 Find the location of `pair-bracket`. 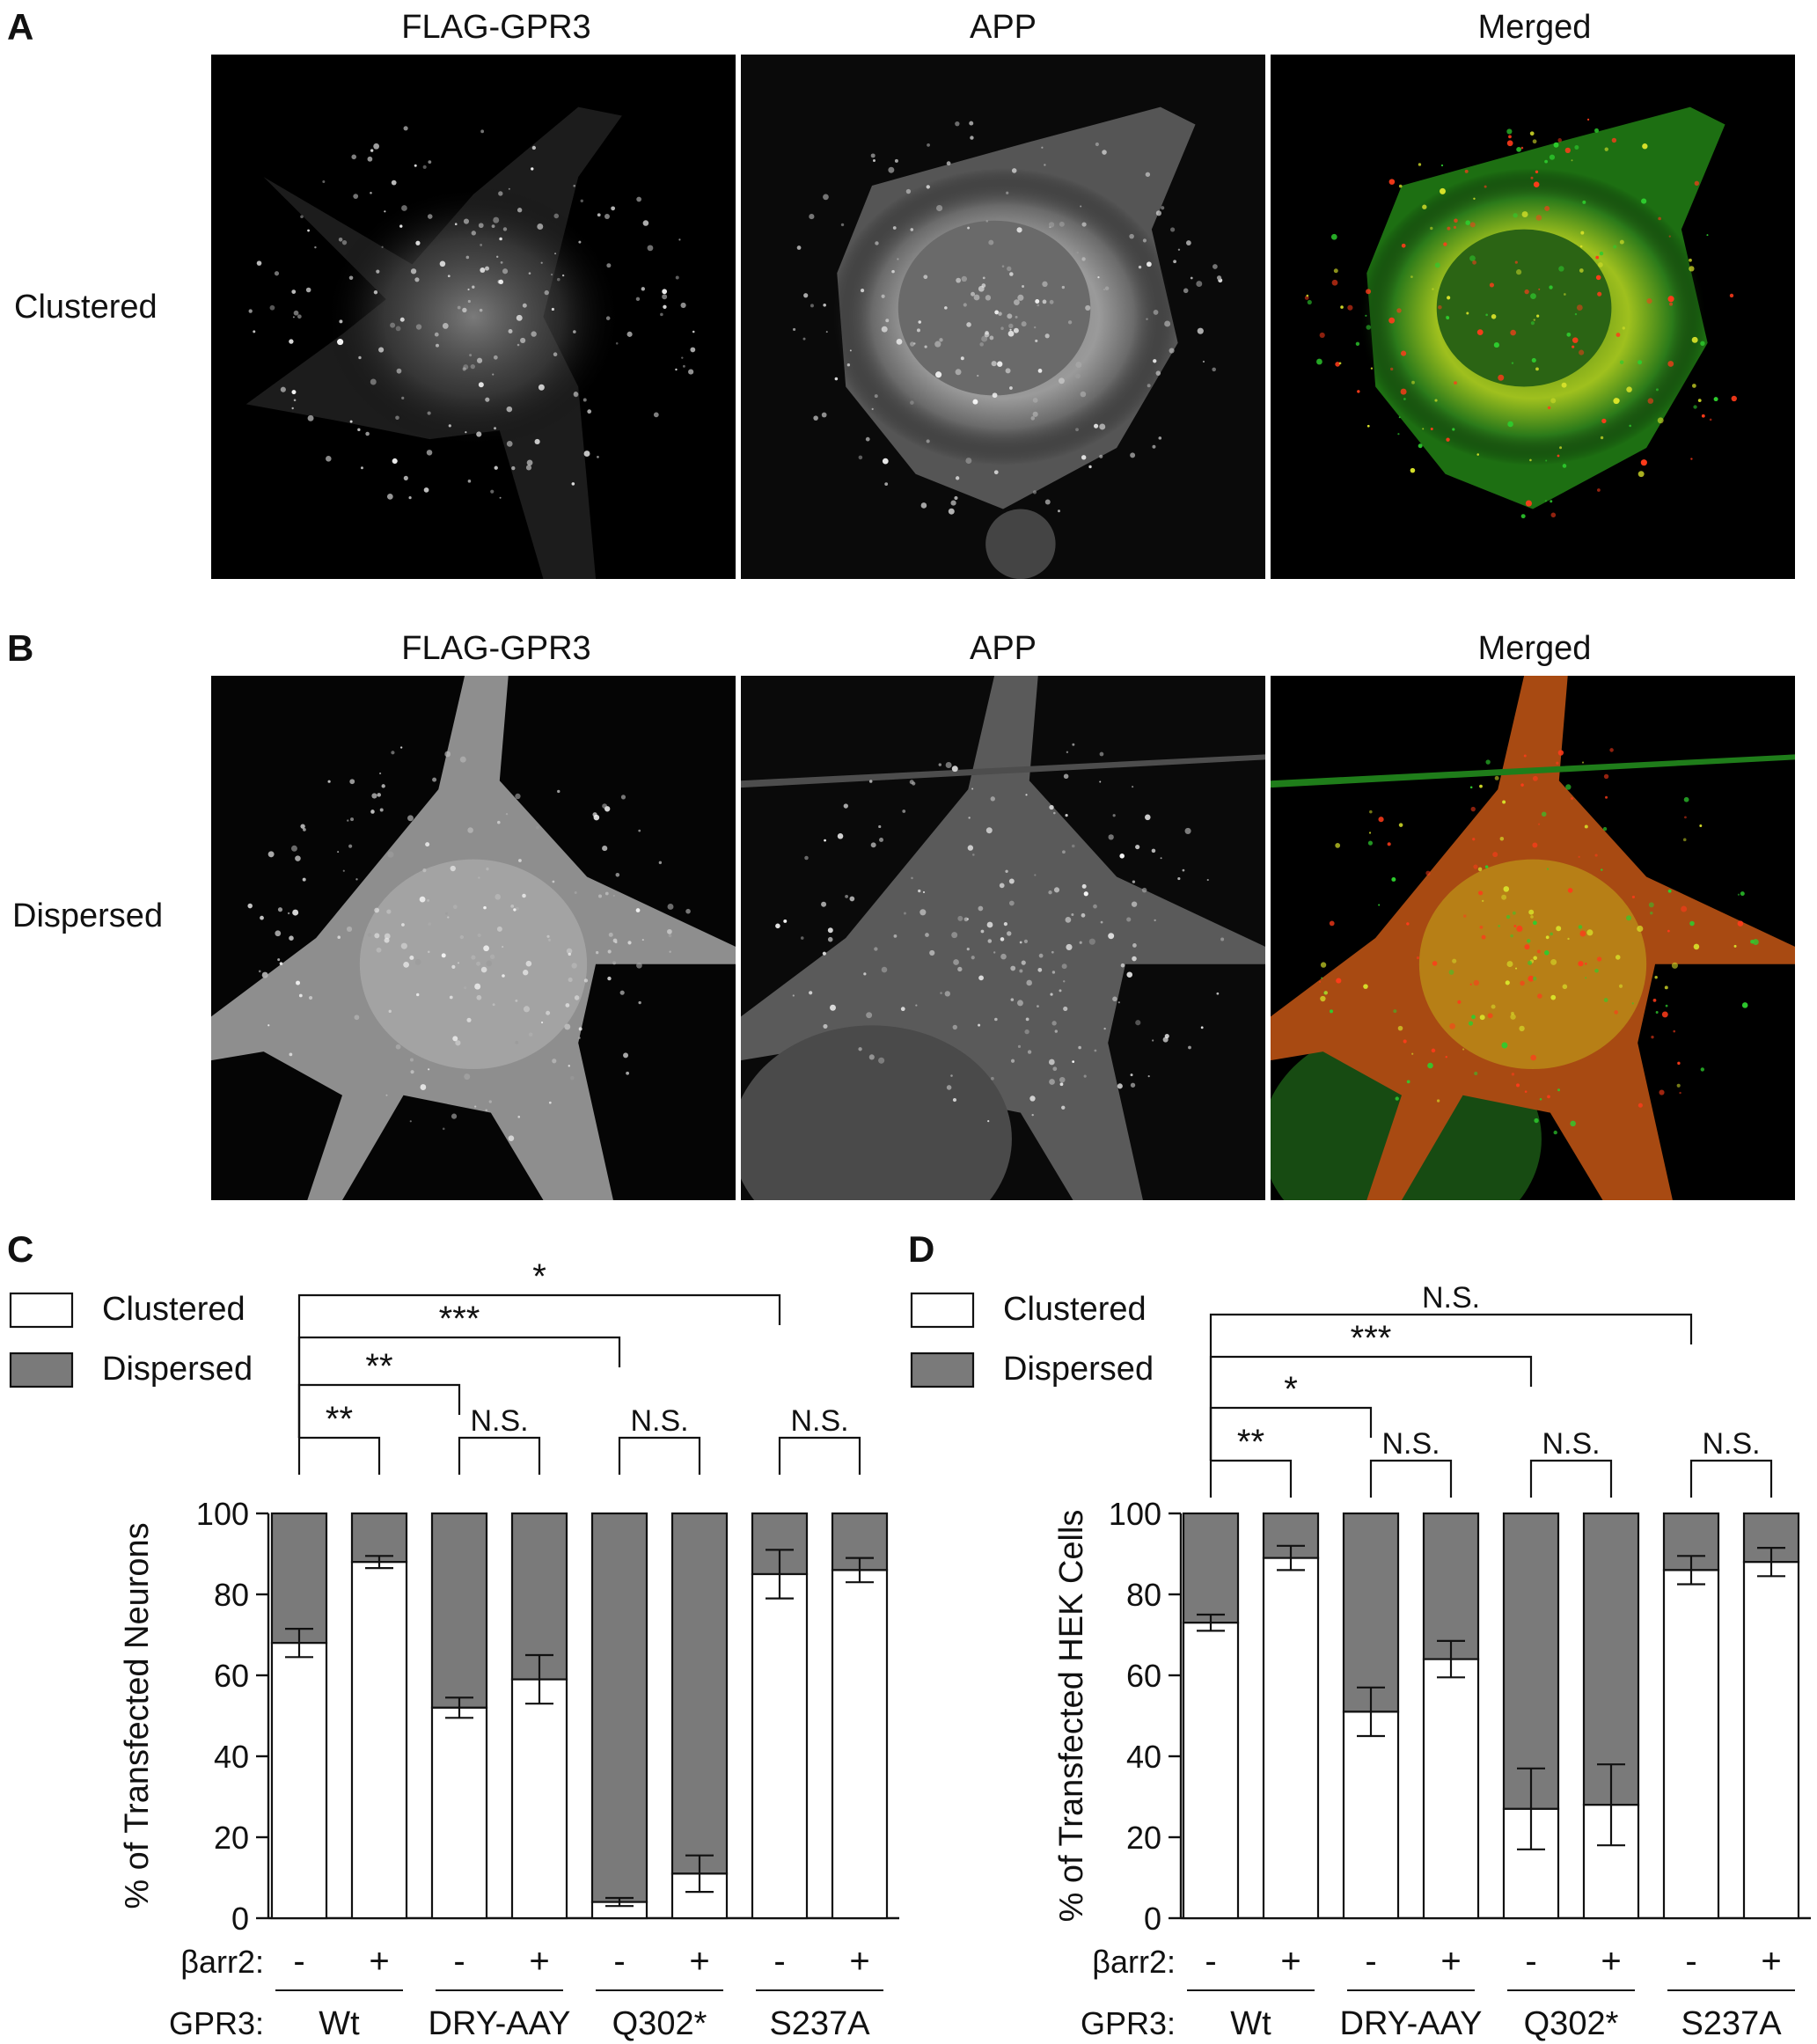

pair-bracket is located at coordinates (1411, 1478).